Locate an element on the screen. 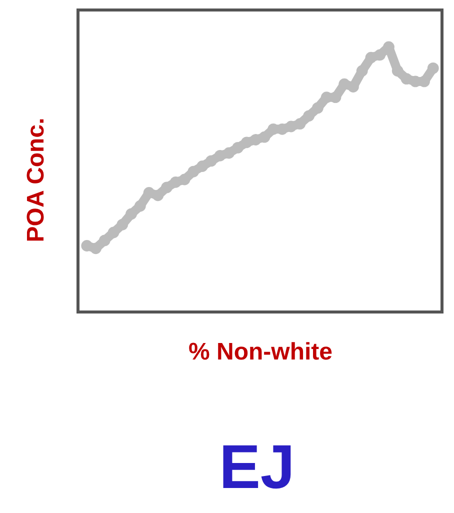 The height and width of the screenshot is (513, 454). y-axis-title: POA Conc. is located at coordinates (36, 180).